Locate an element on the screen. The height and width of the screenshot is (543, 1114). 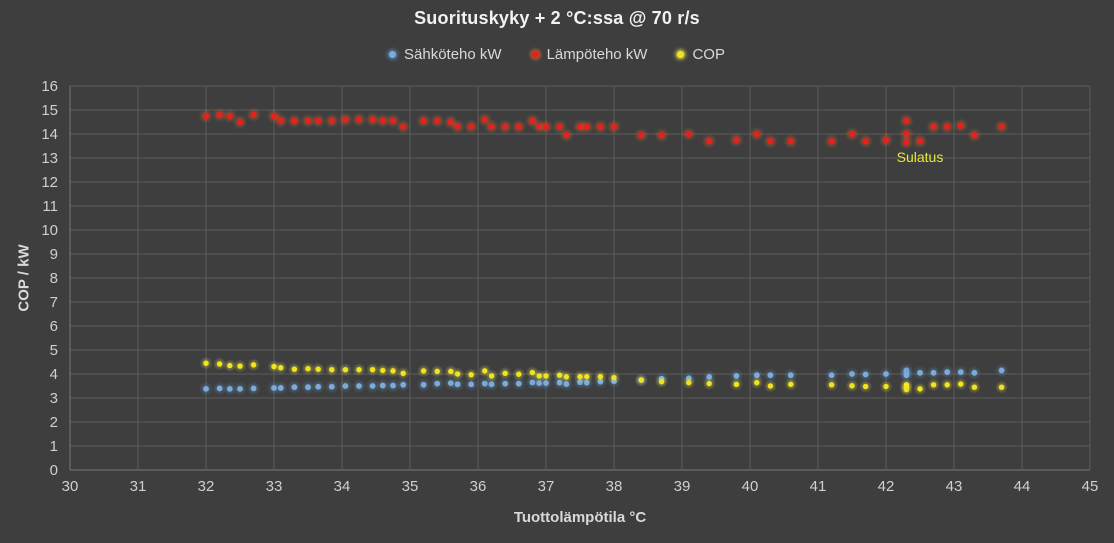
series-lampoteho-kw is located at coordinates (604, 128).